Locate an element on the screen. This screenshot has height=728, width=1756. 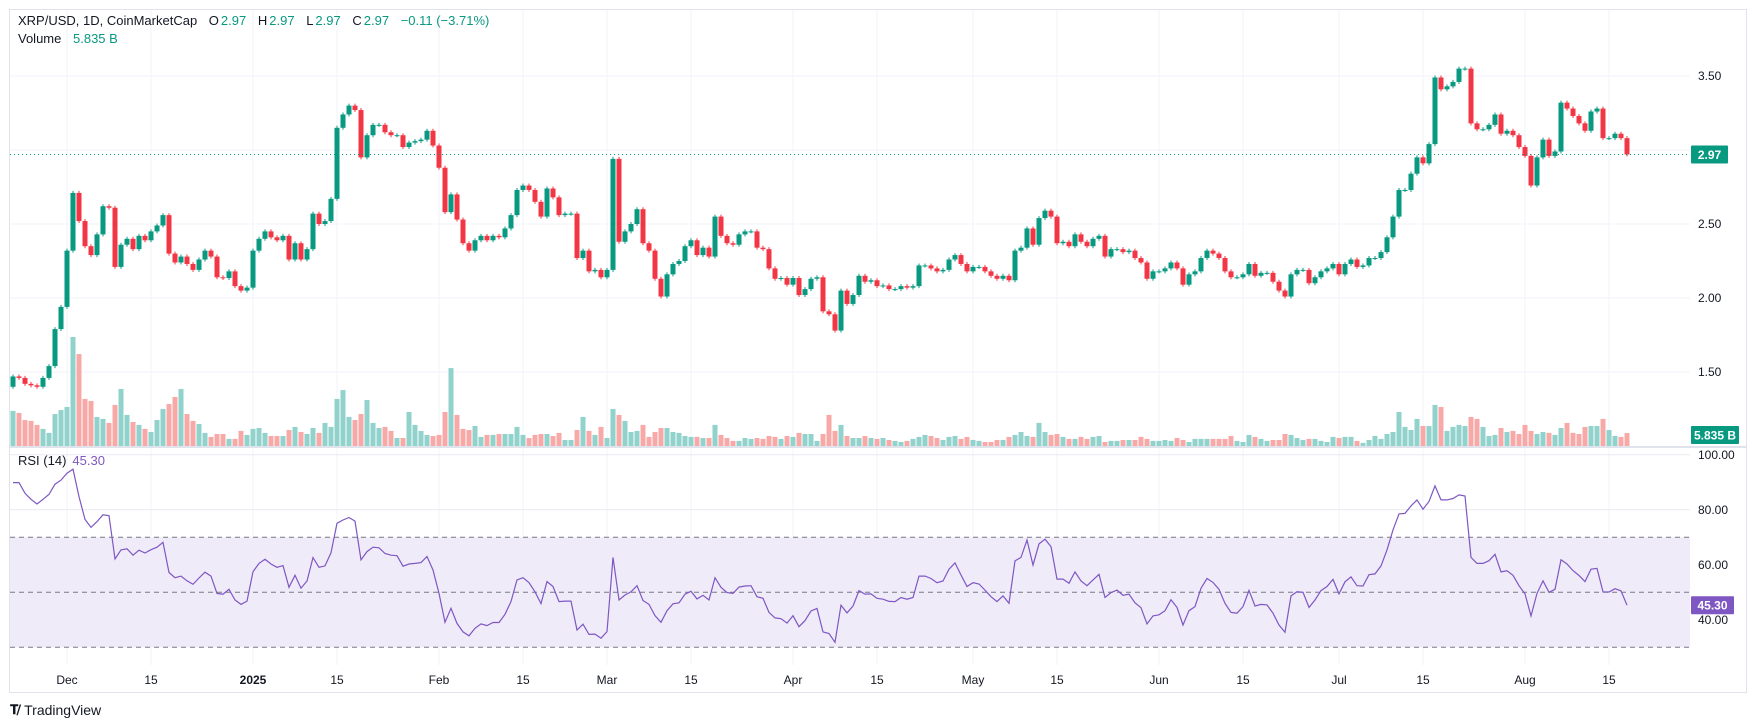
volume-badge is located at coordinates (1715, 435).